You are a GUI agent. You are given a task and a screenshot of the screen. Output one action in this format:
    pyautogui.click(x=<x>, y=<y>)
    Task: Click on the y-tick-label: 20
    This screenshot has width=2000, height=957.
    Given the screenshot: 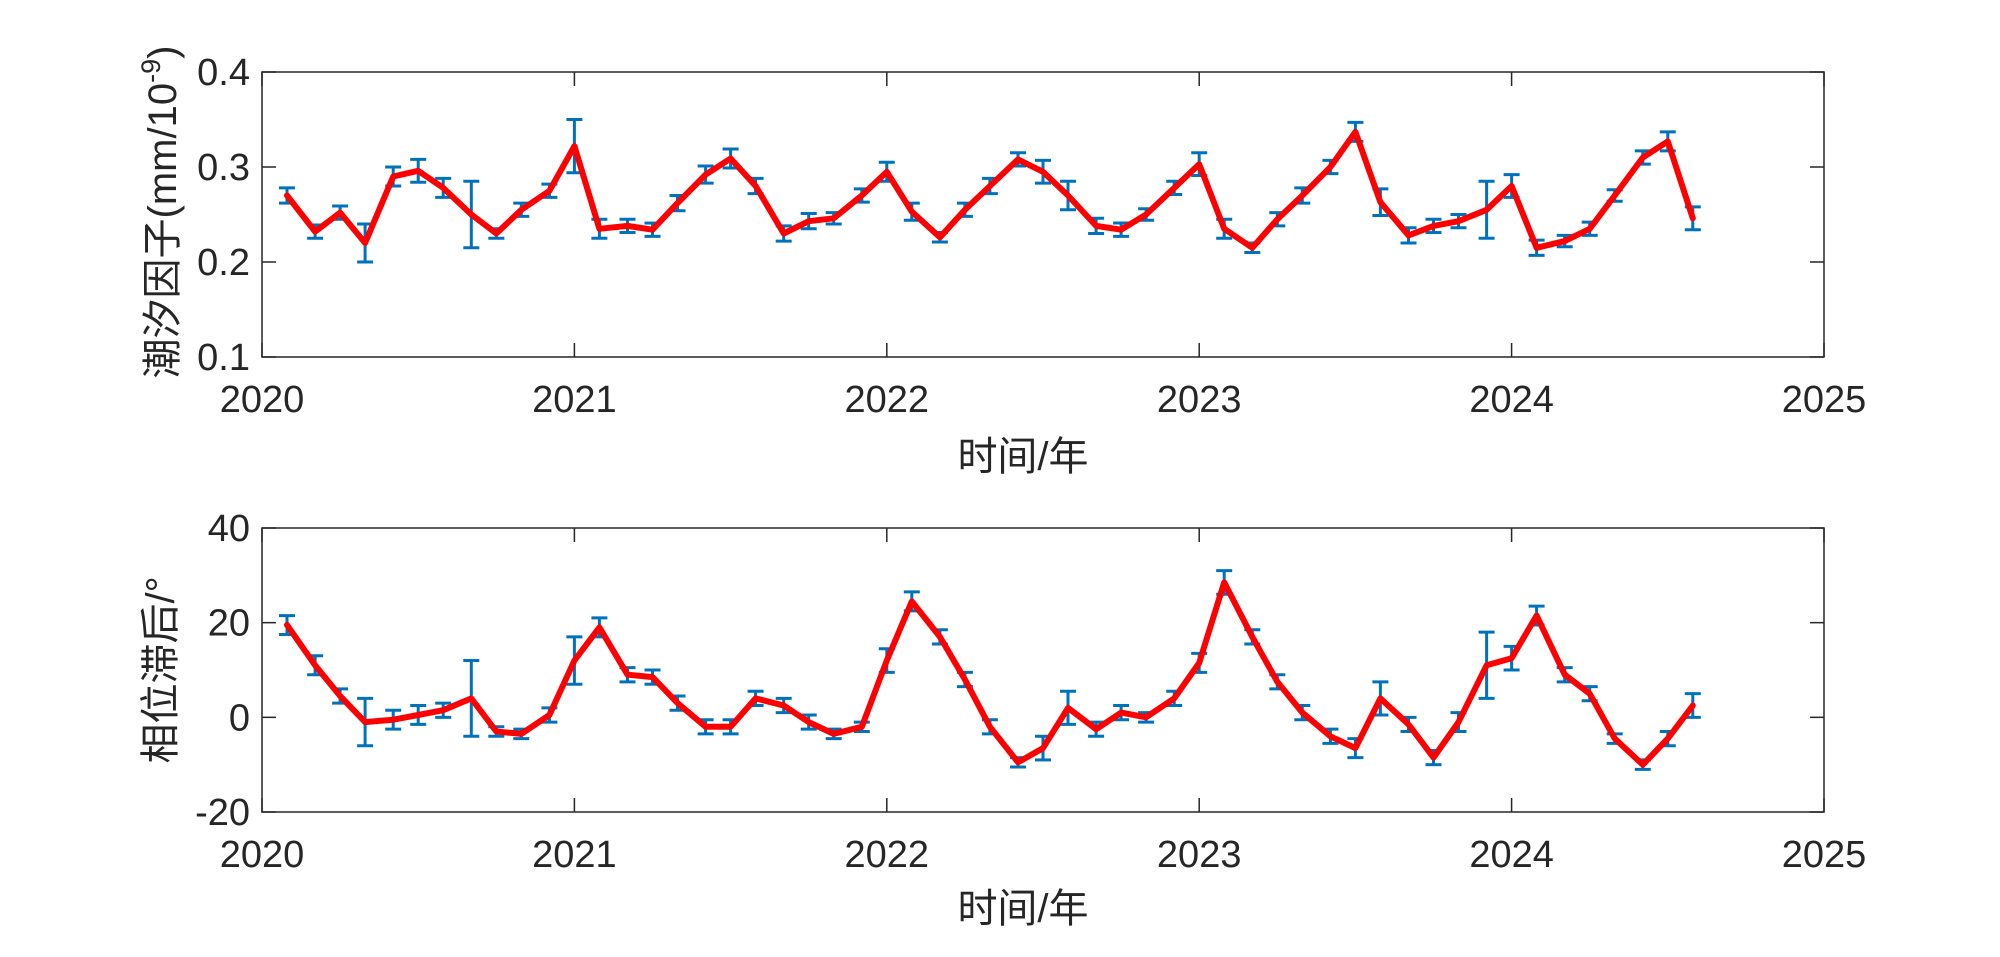 What is the action you would take?
    pyautogui.click(x=229, y=624)
    